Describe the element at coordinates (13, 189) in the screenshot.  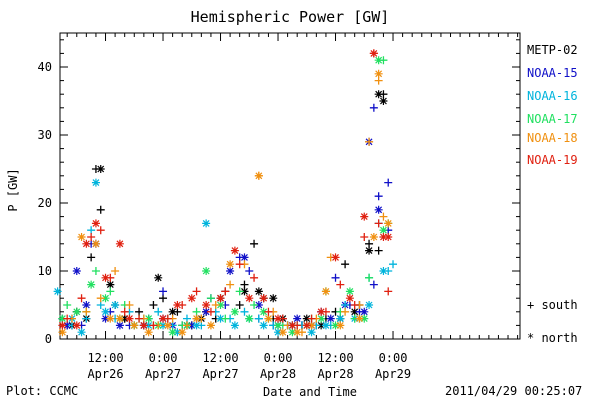
I see `y-axis-label: P [GW]` at that location.